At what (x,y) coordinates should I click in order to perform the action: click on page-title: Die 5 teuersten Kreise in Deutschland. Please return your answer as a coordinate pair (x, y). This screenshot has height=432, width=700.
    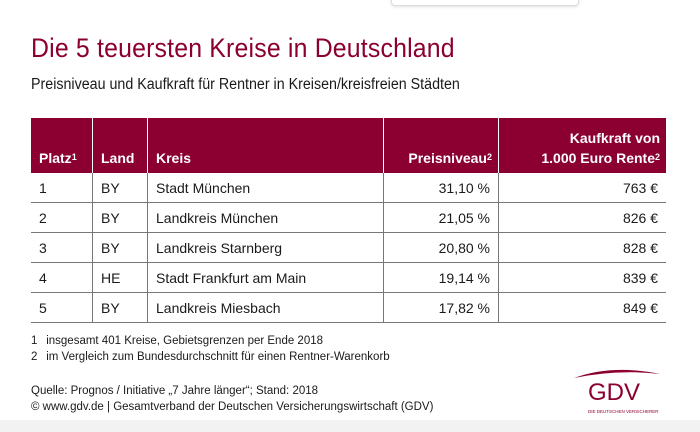
    Looking at the image, I should click on (243, 48).